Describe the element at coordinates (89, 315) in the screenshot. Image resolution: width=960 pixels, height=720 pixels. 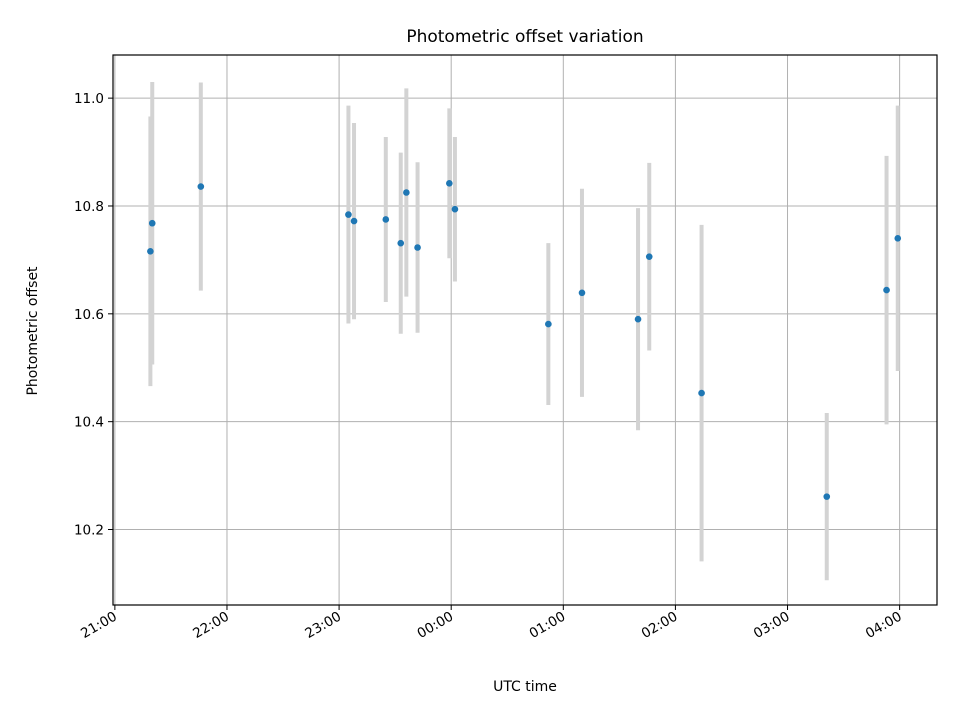
I see `y-tick-label: 10.6` at that location.